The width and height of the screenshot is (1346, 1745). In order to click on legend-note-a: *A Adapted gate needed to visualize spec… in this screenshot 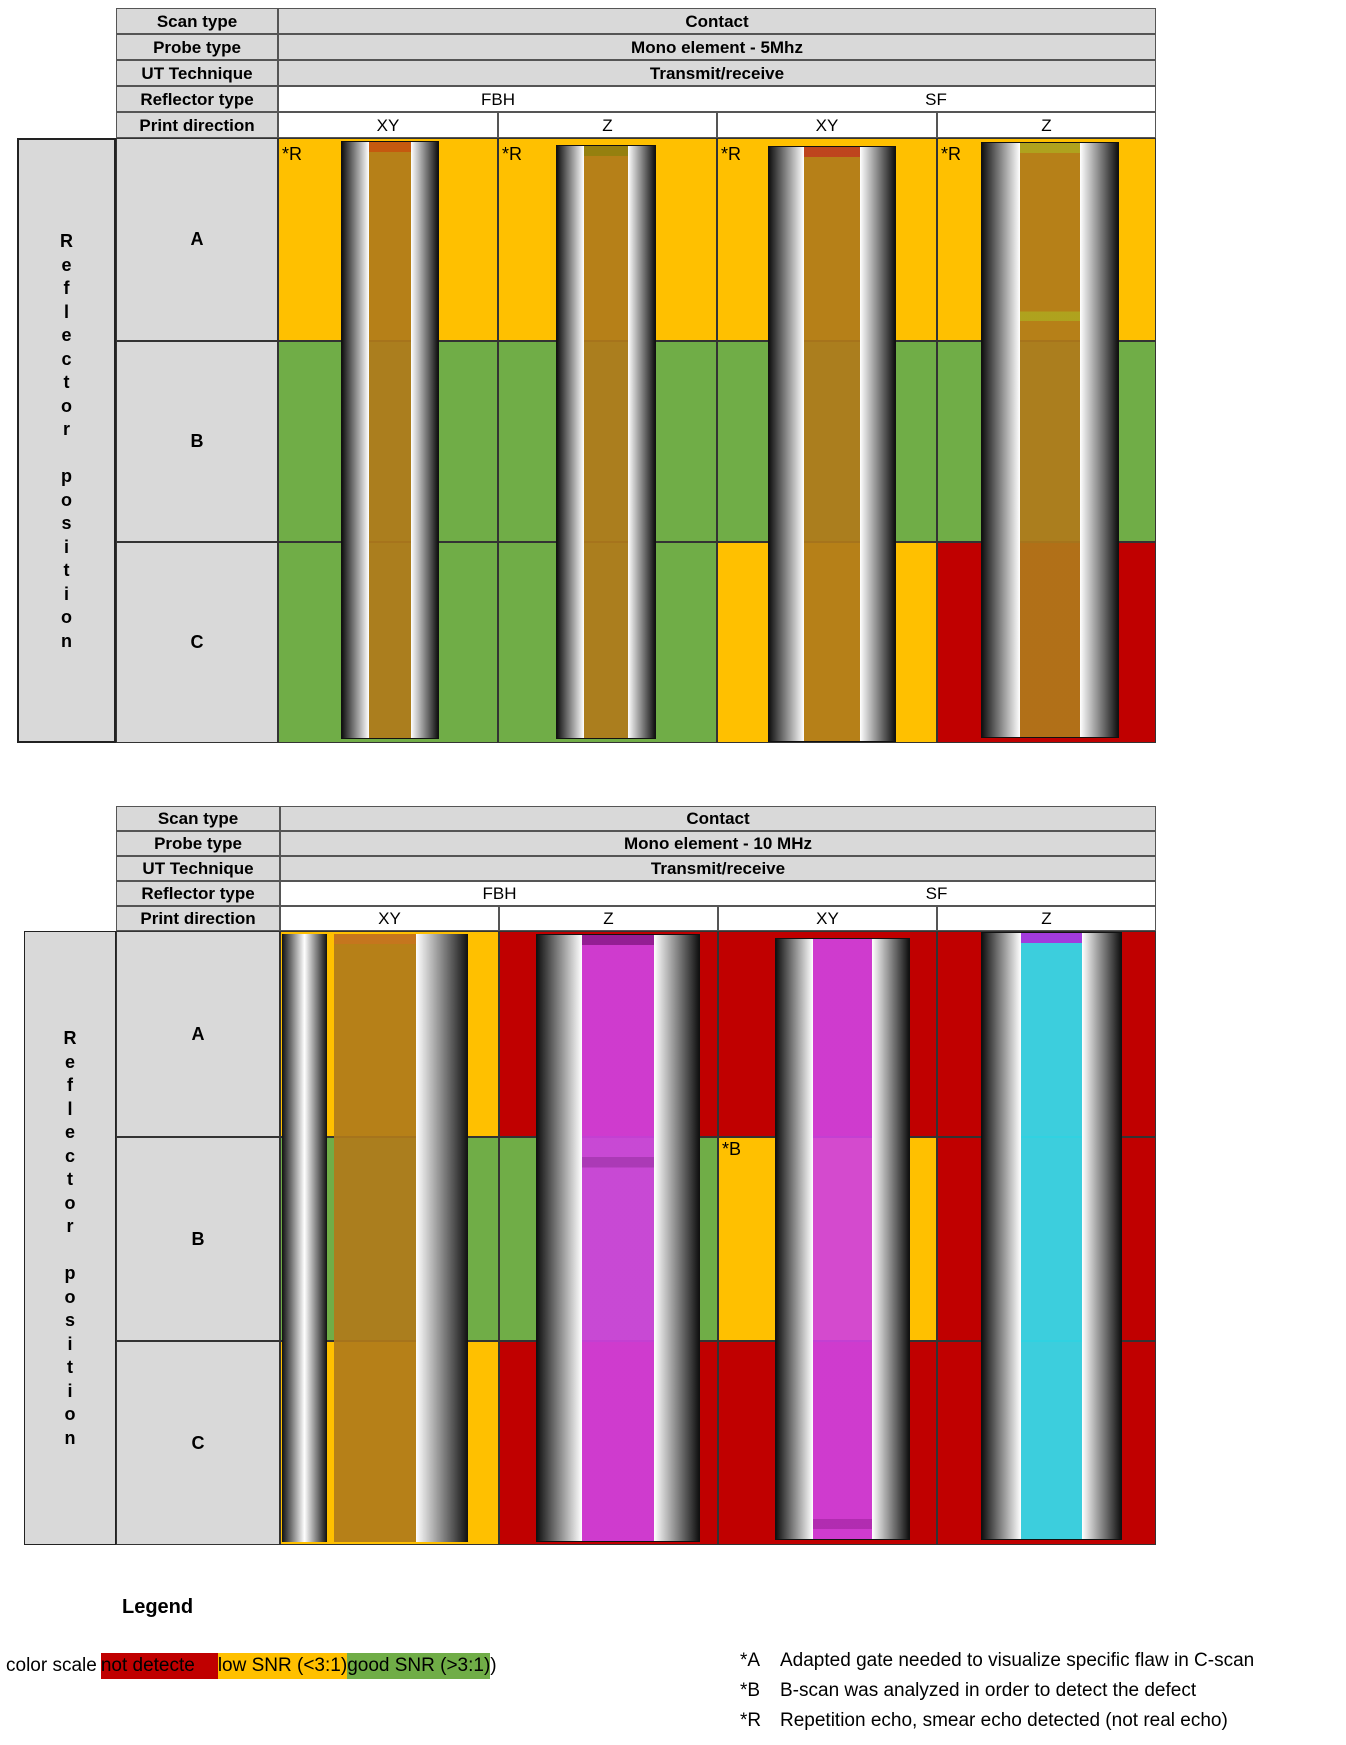, I will do `click(997, 1665)`.